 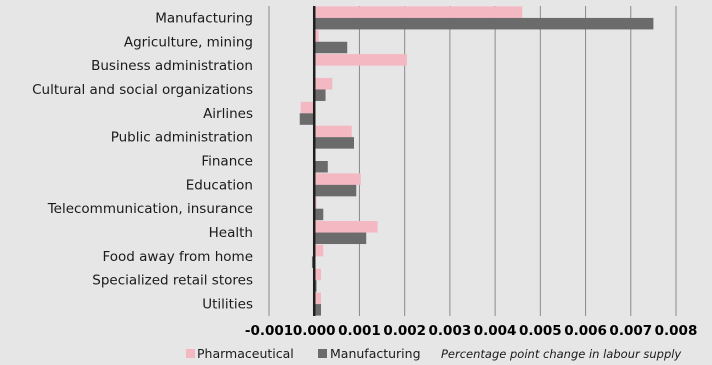 I want to click on x-tick-label: 0.004, so click(x=495, y=331).